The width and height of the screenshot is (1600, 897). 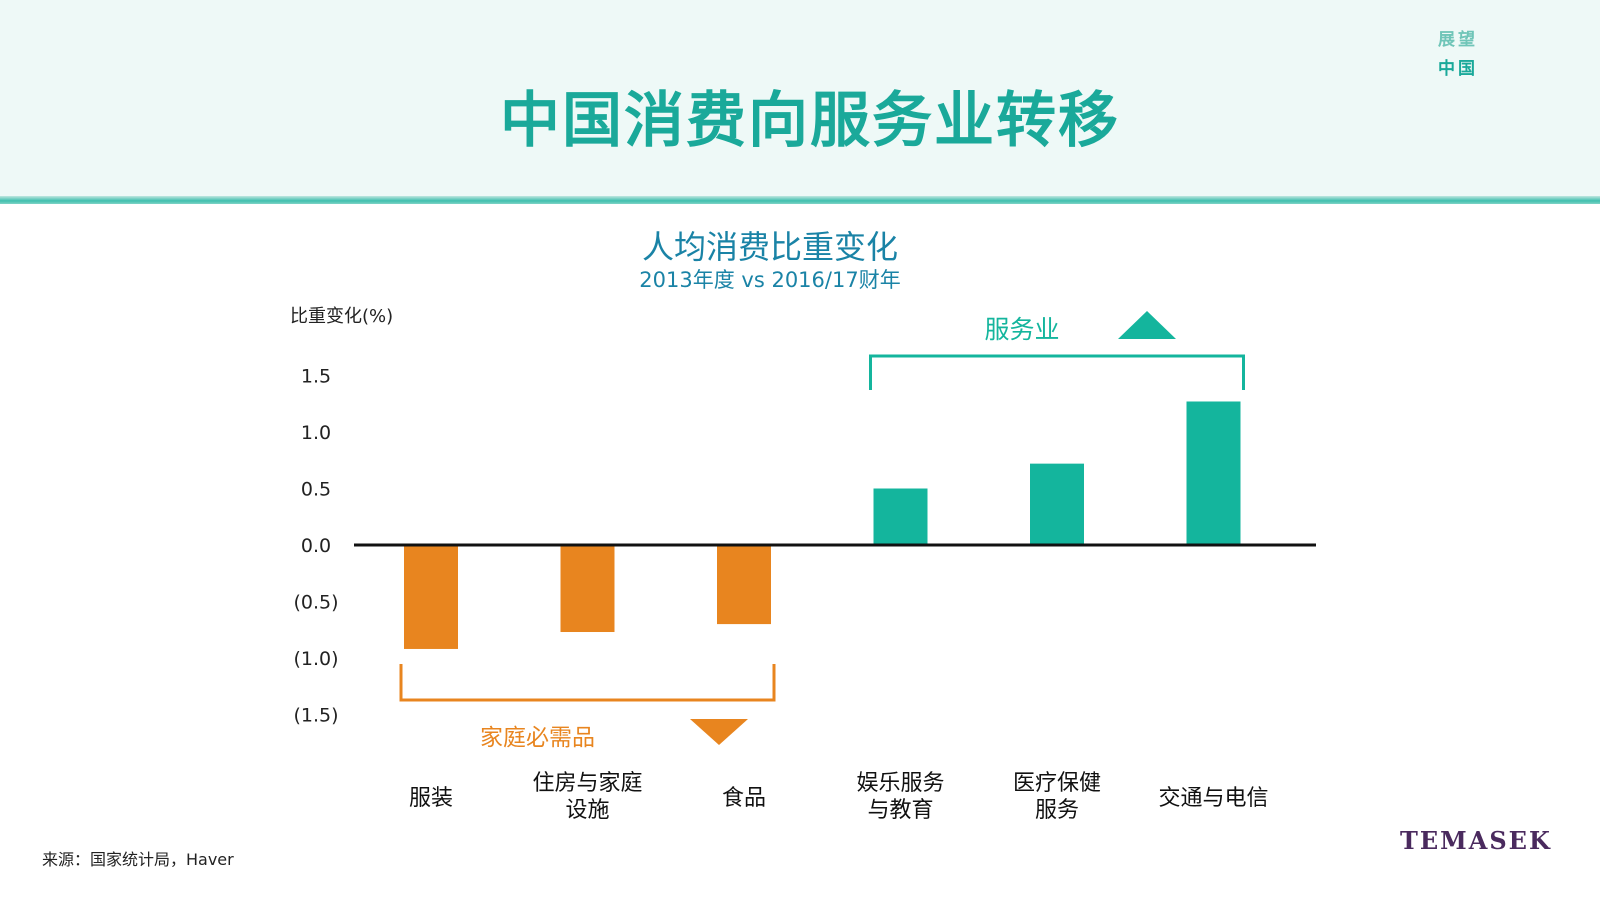 I want to click on chart-title: 人均消费比重变化, so click(x=769, y=247).